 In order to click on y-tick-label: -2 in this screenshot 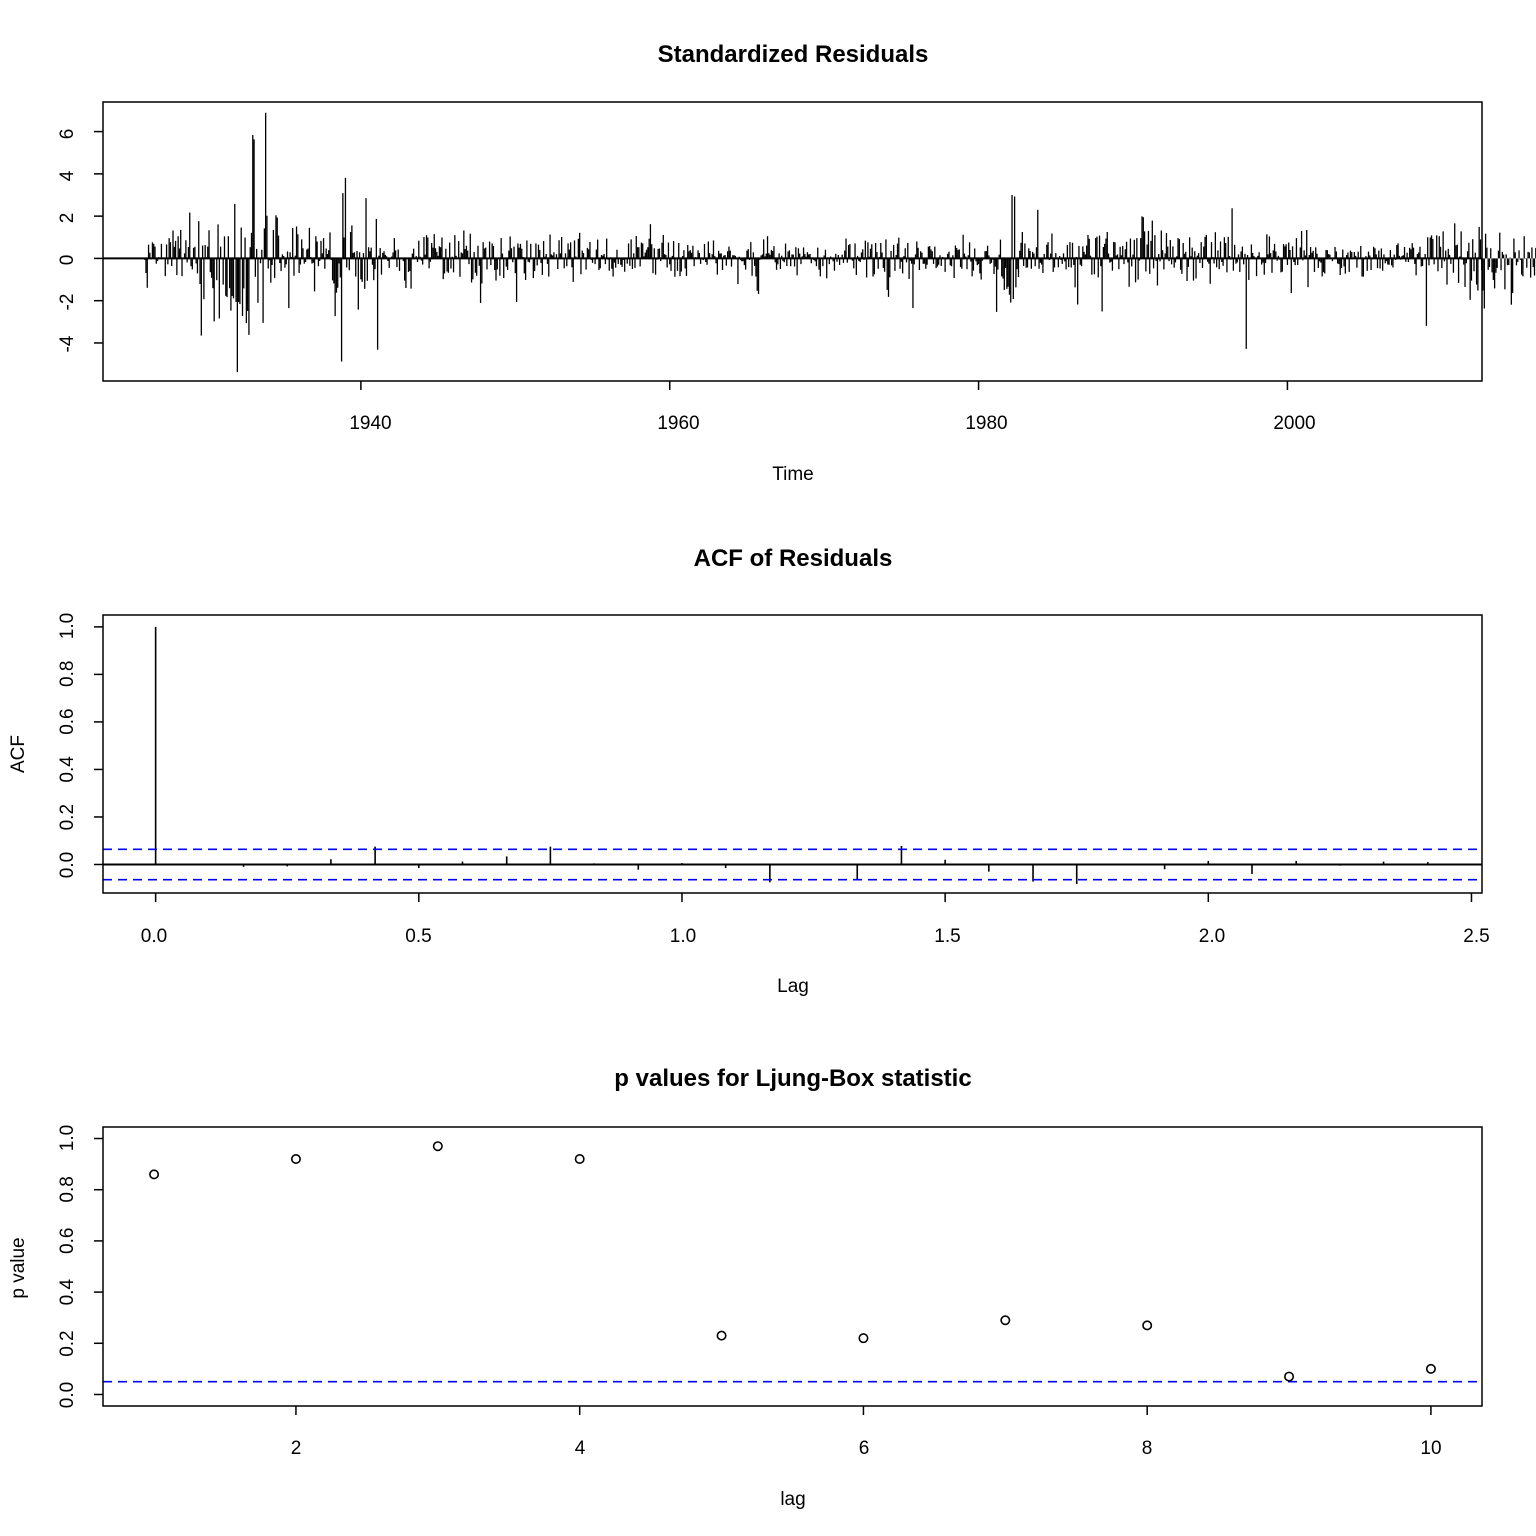, I will do `click(67, 302)`.